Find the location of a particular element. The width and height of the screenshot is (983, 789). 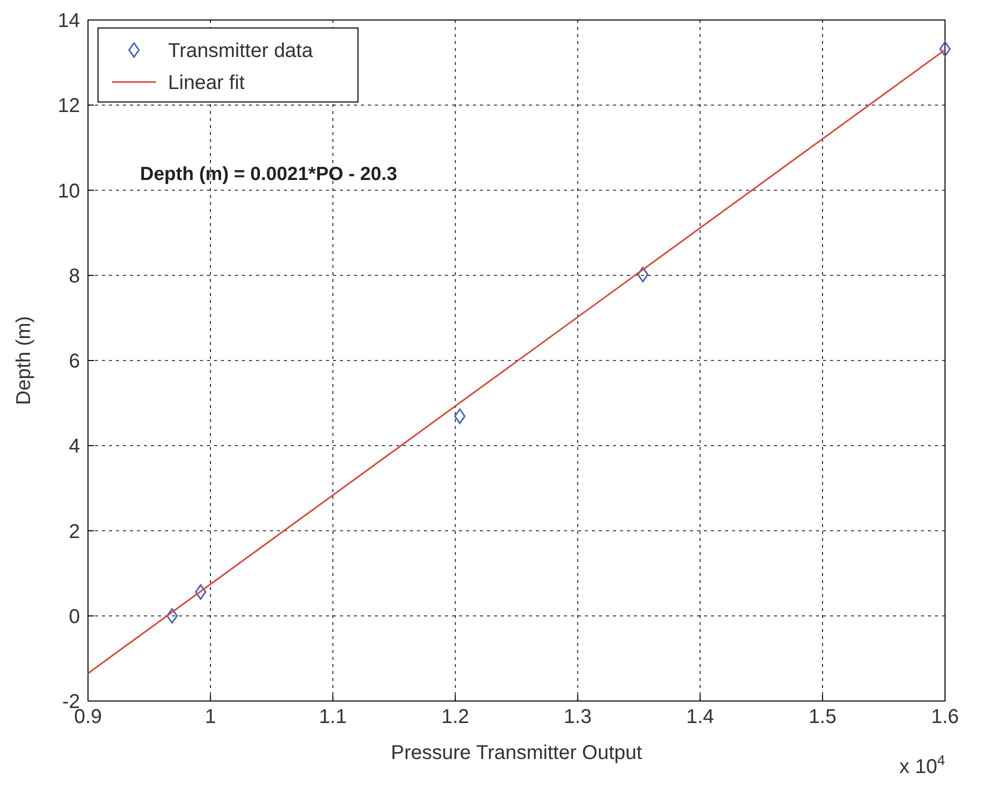

y-tick-label: 12 is located at coordinates (69, 106).